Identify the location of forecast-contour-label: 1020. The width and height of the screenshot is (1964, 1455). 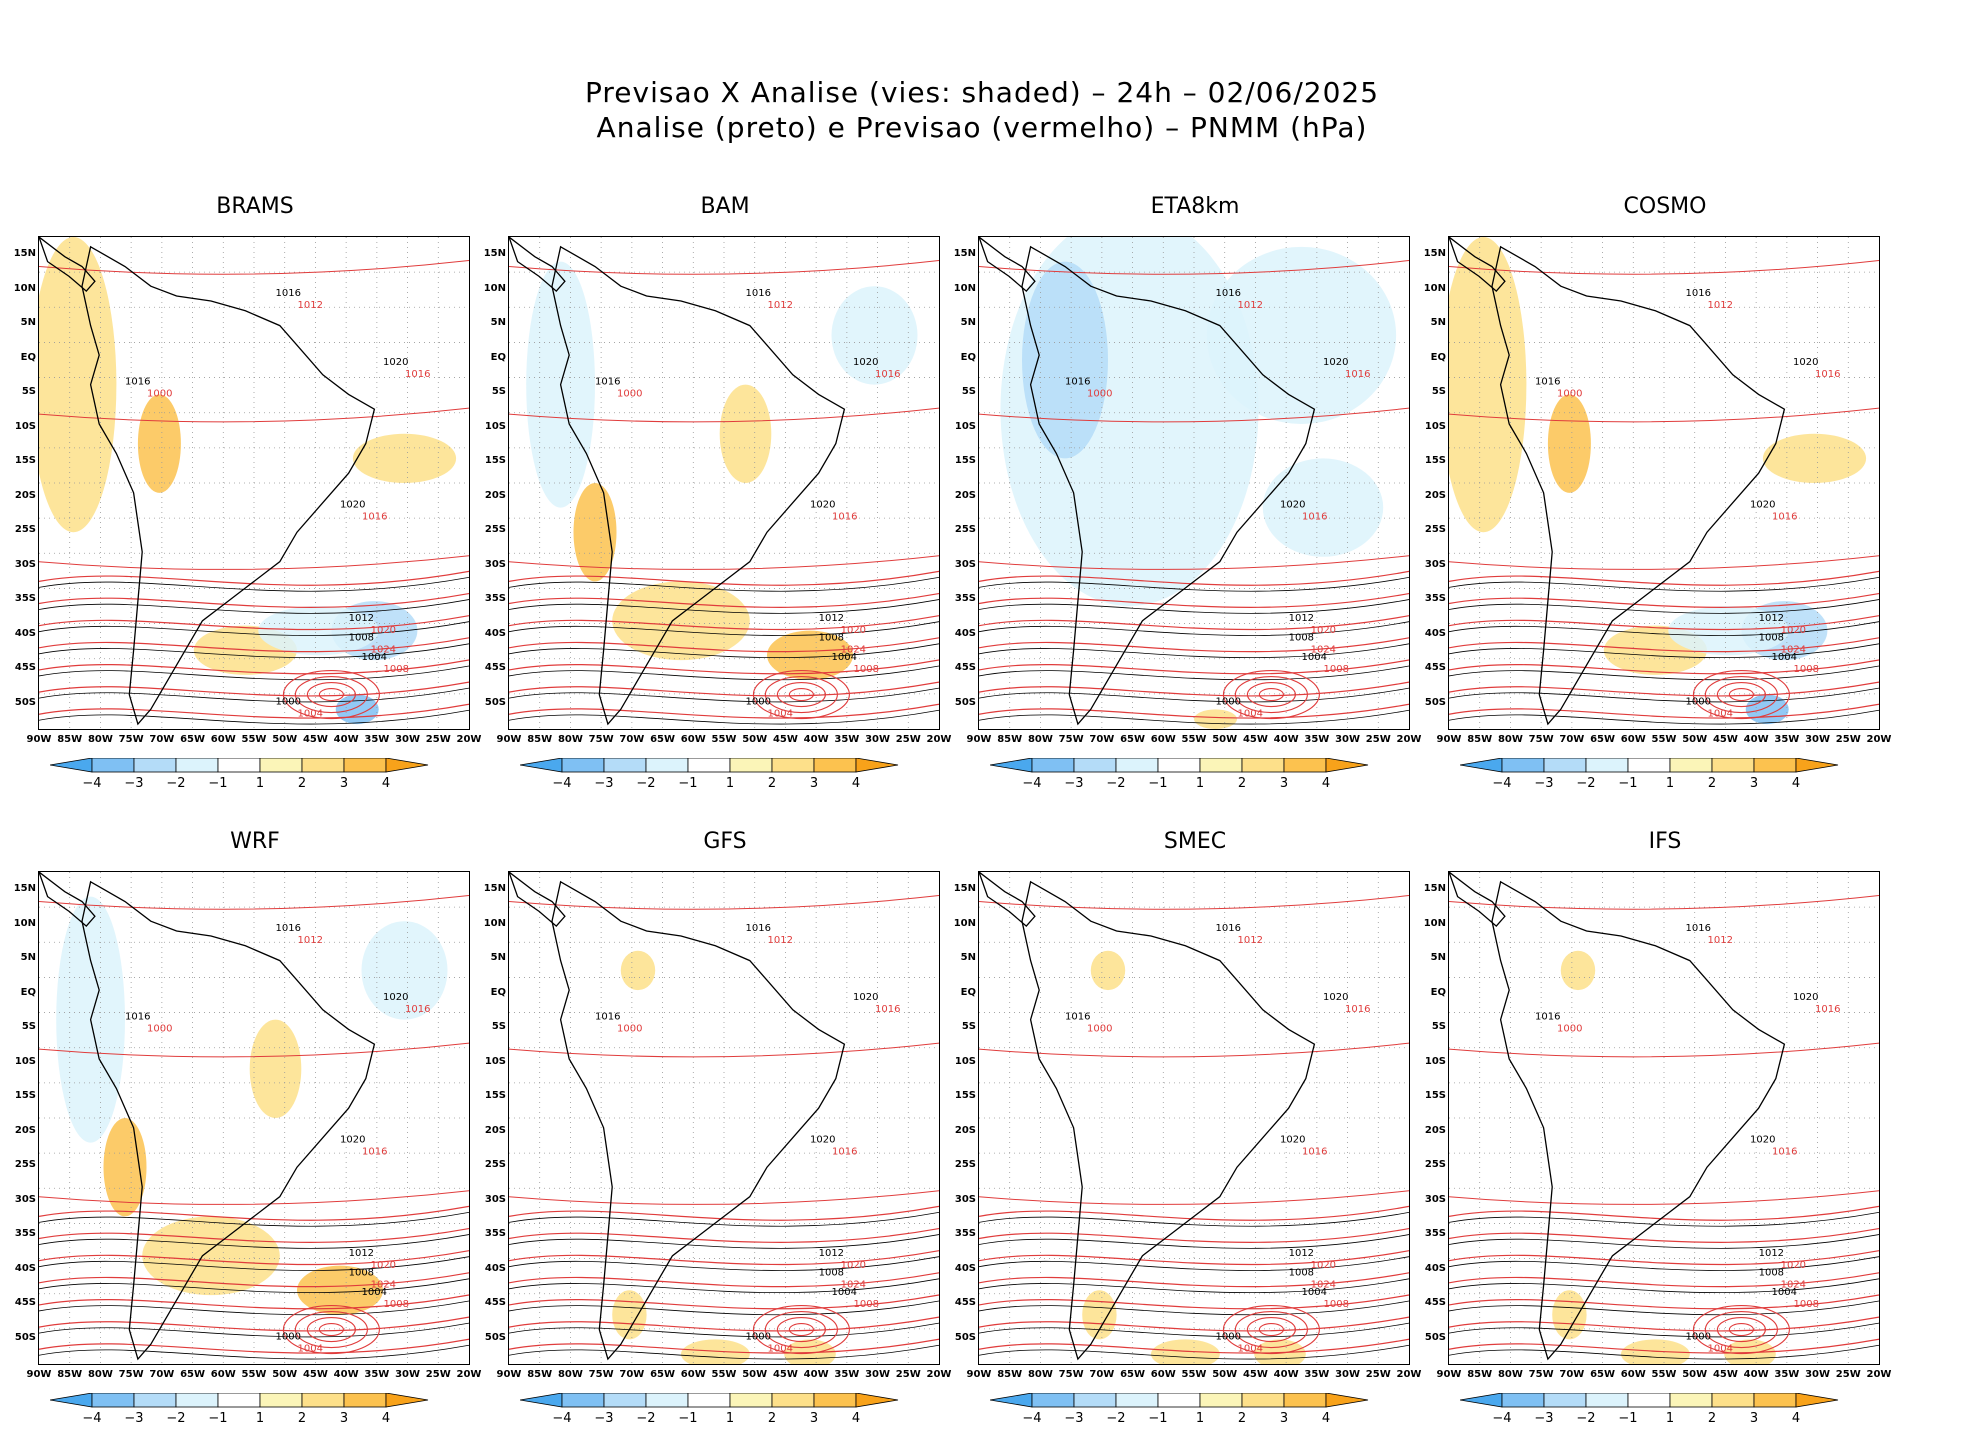
(1793, 1265).